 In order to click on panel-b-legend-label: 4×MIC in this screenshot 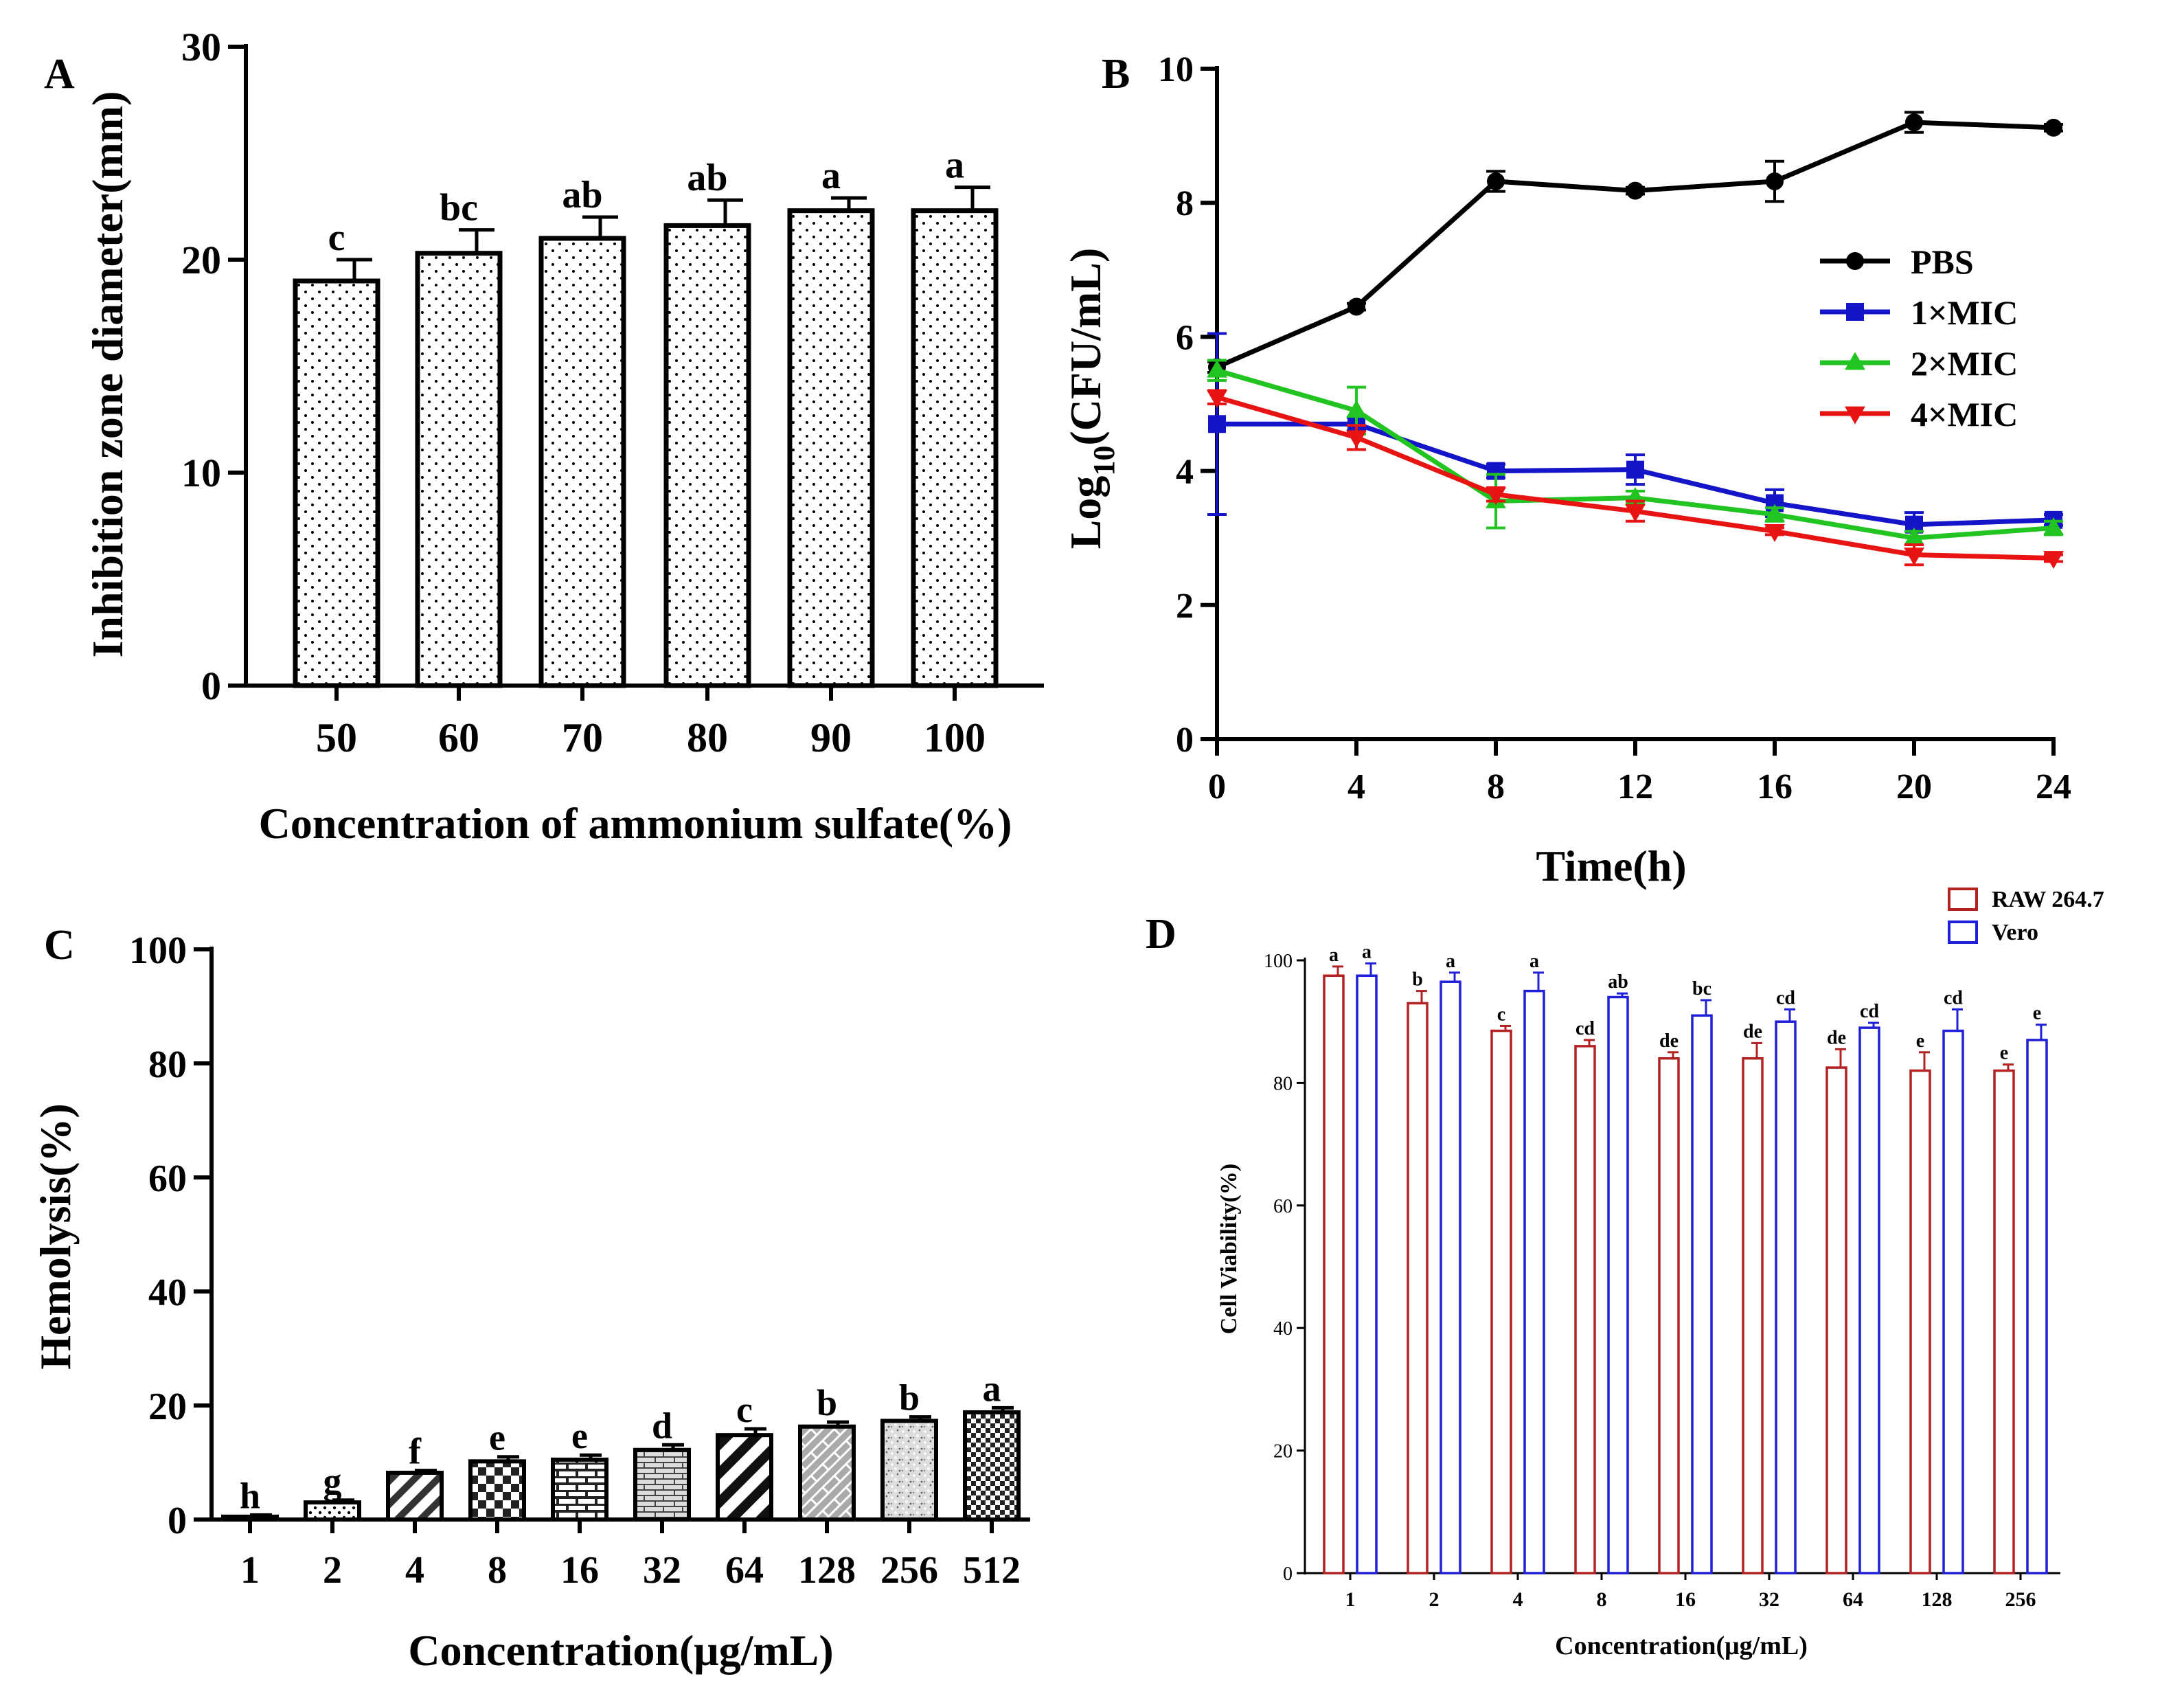, I will do `click(1964, 414)`.